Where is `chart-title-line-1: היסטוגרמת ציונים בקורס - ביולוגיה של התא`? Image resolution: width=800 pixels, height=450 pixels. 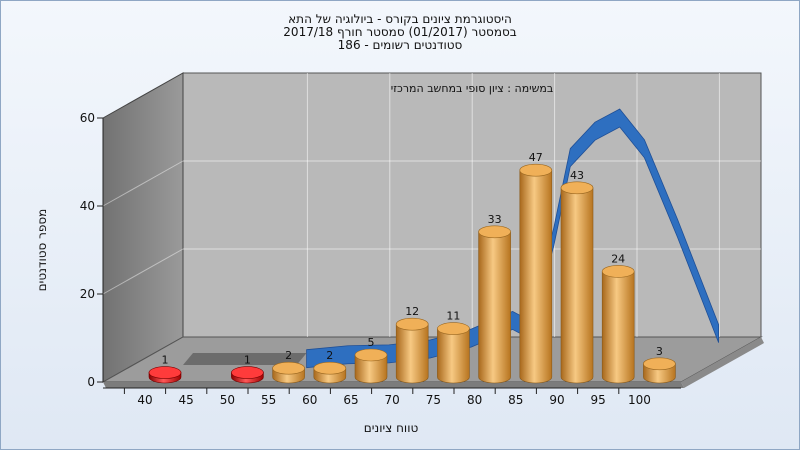 chart-title-line-1: היסטוגרמת ציונים בקורס - ביולוגיה של התא is located at coordinates (400, 19).